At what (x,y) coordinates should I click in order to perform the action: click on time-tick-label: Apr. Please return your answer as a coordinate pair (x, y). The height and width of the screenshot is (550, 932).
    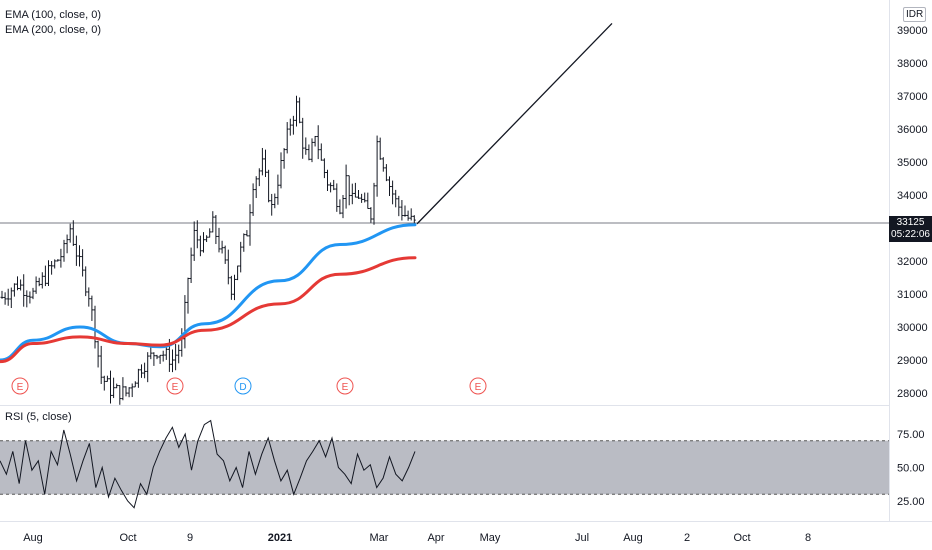
    Looking at the image, I should click on (435, 538).